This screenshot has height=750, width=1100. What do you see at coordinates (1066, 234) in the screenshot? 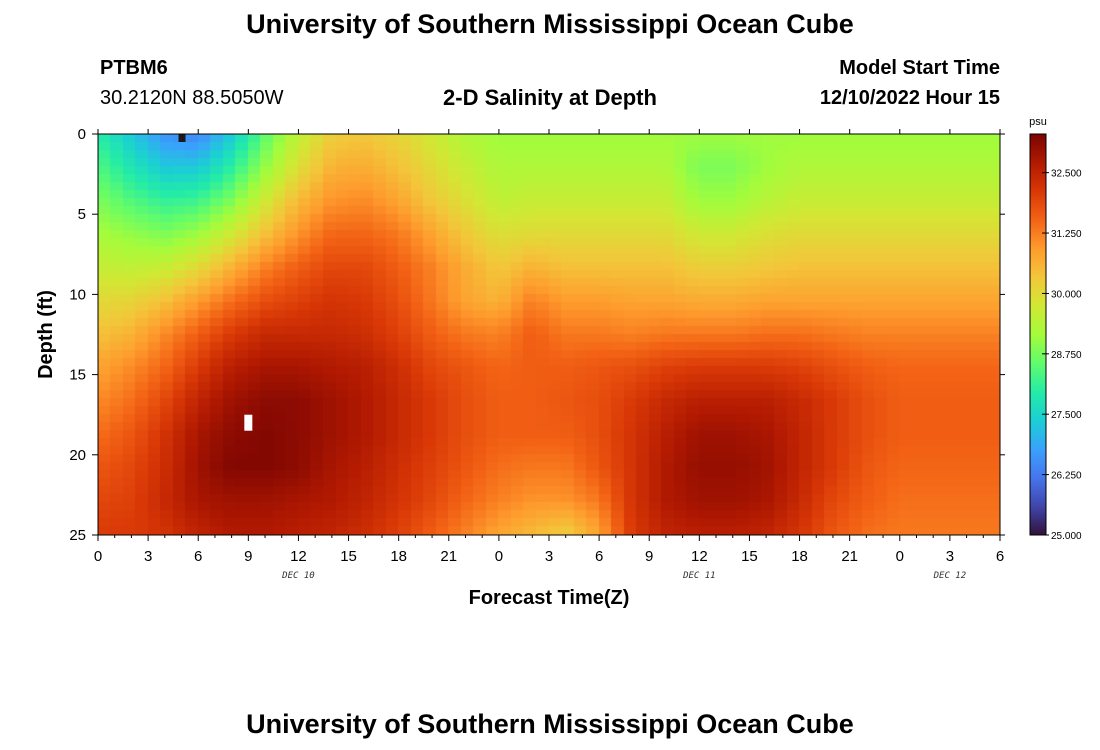
I see `colorbar-tick-label: 31.250` at bounding box center [1066, 234].